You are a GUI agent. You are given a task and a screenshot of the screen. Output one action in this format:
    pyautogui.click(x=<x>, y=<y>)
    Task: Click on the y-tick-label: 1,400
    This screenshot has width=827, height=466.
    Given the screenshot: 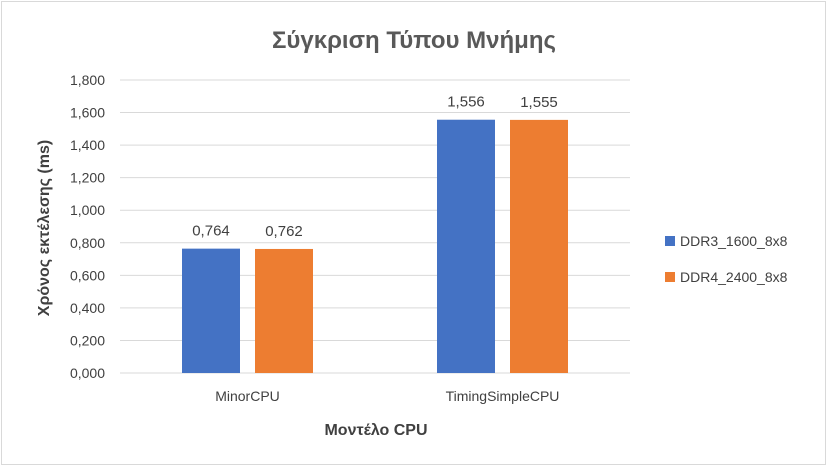 What is the action you would take?
    pyautogui.click(x=87, y=145)
    